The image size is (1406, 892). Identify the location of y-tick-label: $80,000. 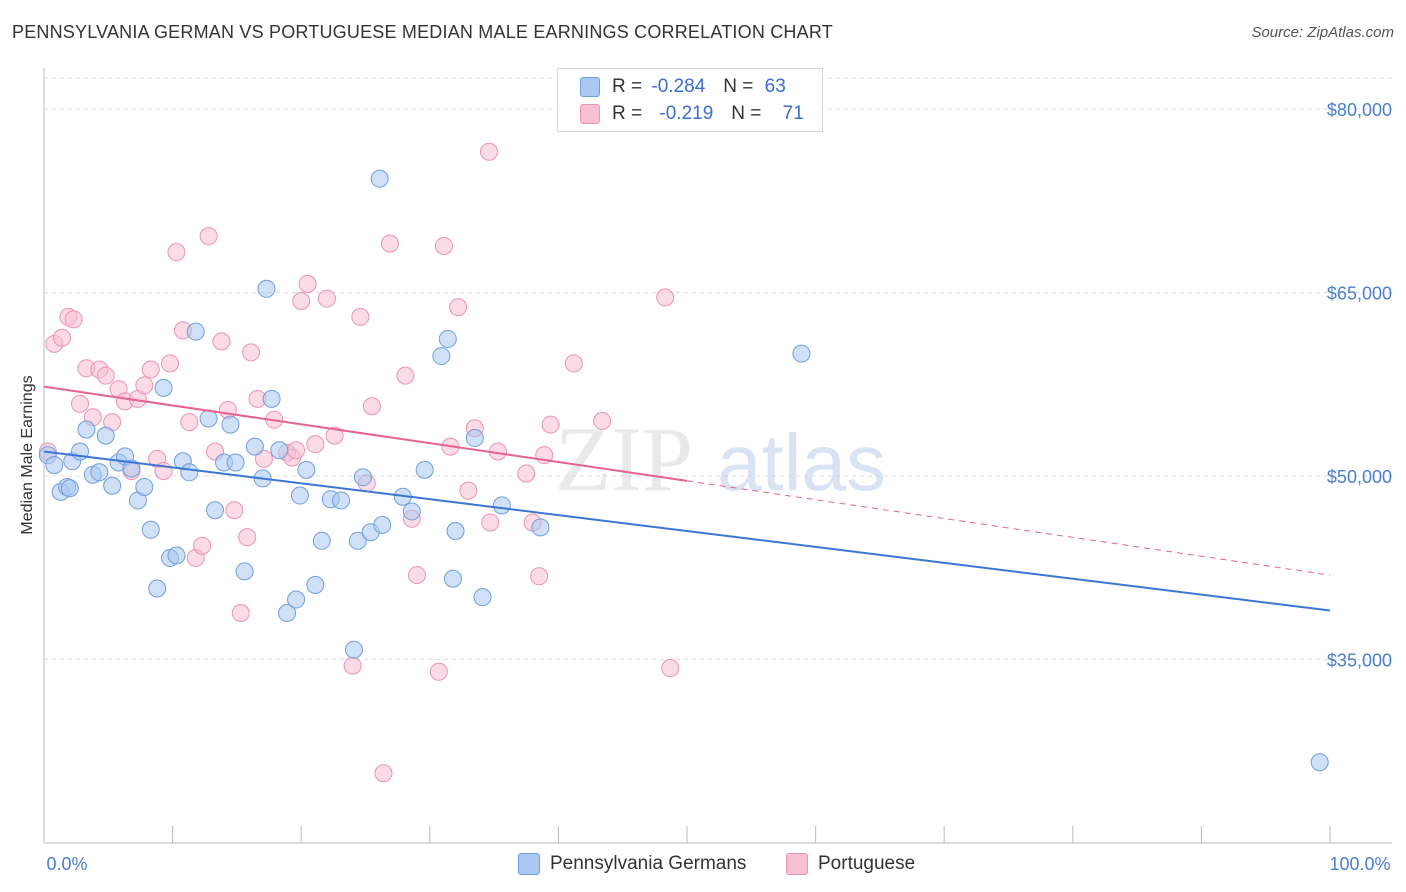
(1359, 110).